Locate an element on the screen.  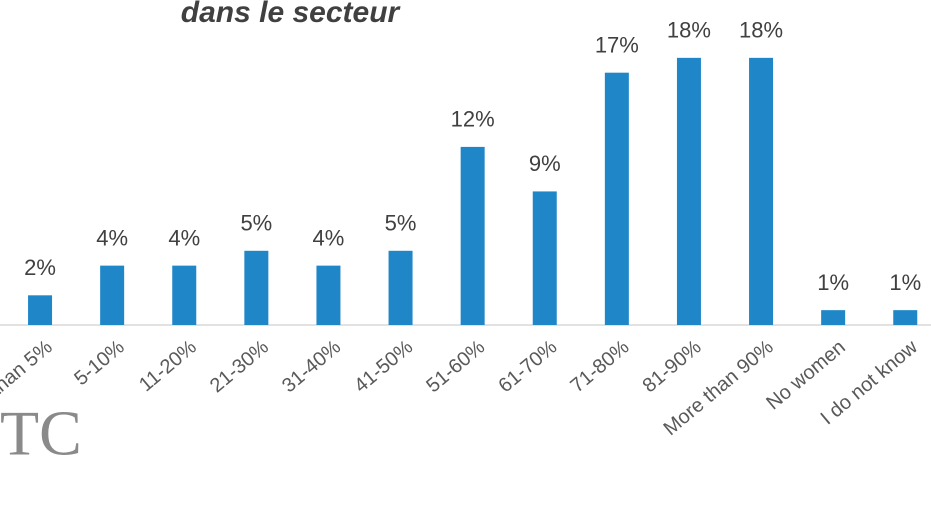
x-tick-label: 71-80% is located at coordinates (600, 366).